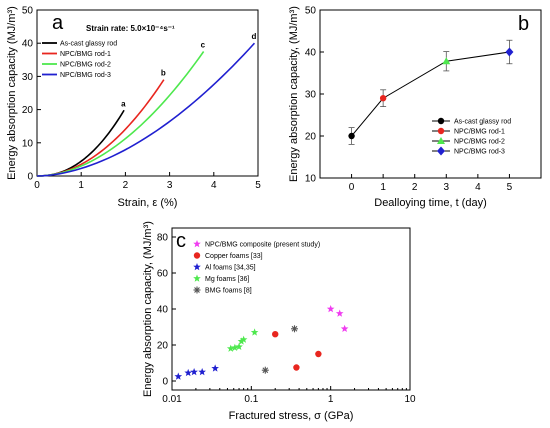 This screenshot has height=428, width=550. I want to click on curve-label-a: a, so click(123, 103).